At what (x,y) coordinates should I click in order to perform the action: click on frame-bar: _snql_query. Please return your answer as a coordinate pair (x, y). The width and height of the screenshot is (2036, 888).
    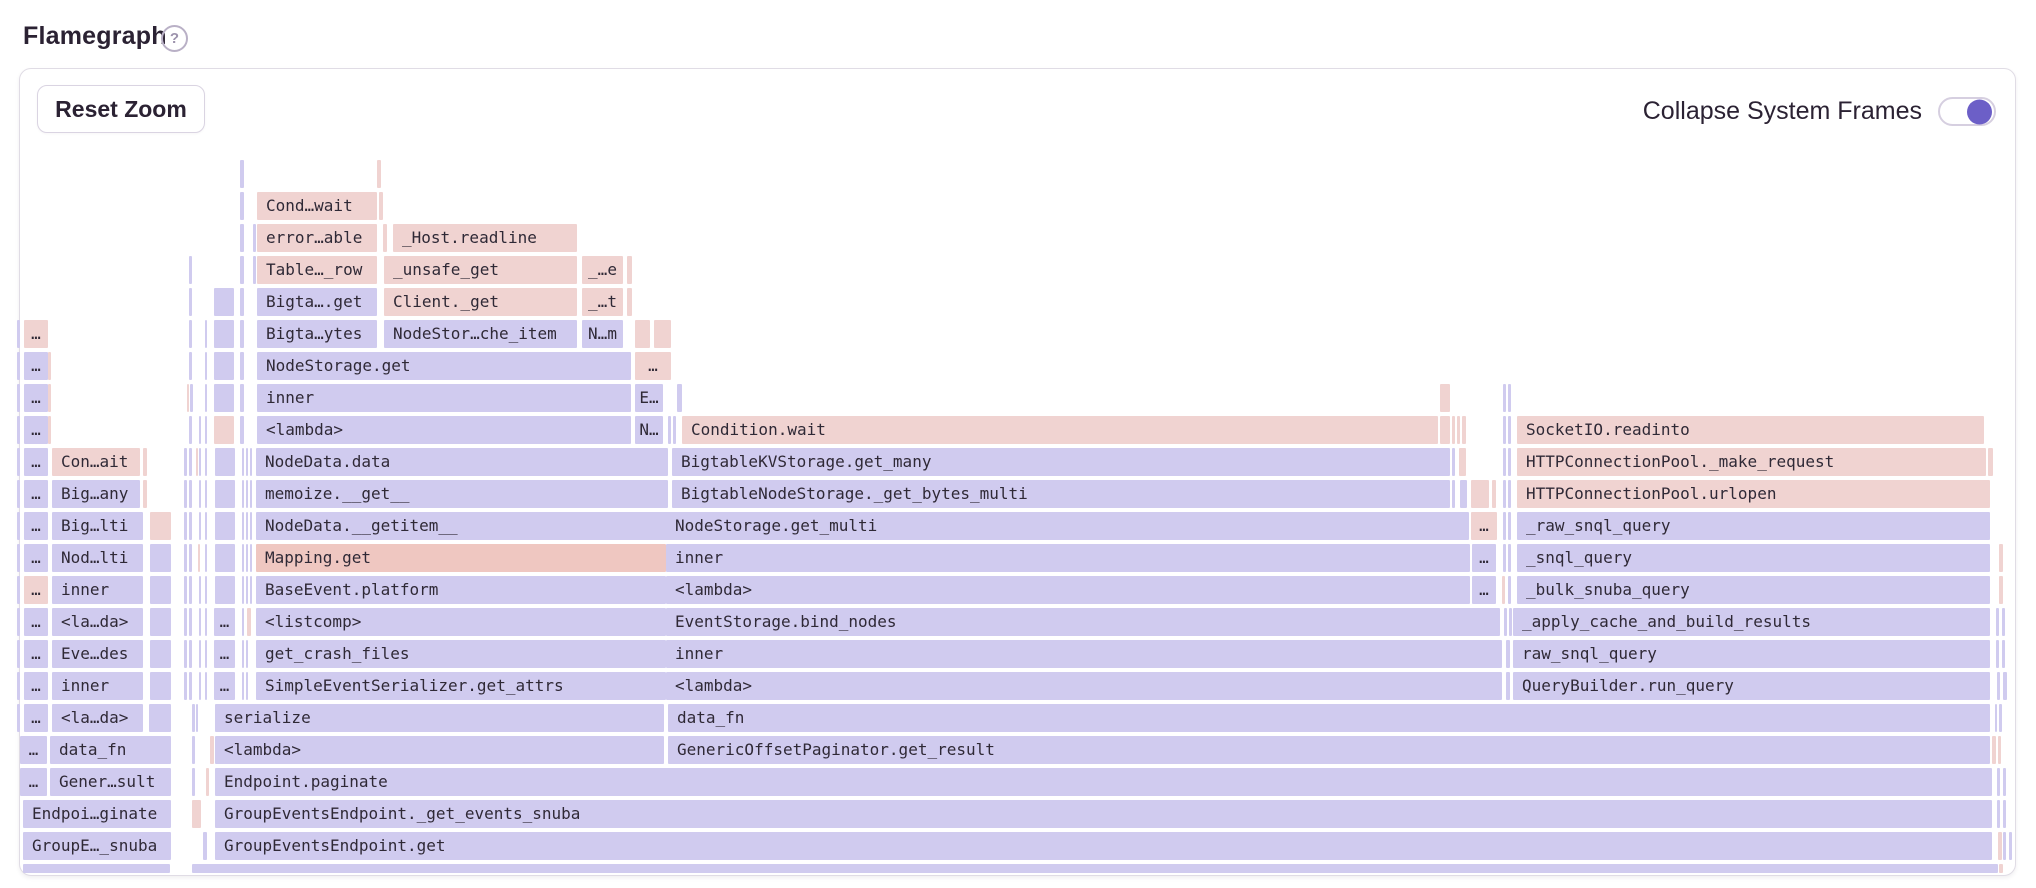
    Looking at the image, I should click on (1753, 558).